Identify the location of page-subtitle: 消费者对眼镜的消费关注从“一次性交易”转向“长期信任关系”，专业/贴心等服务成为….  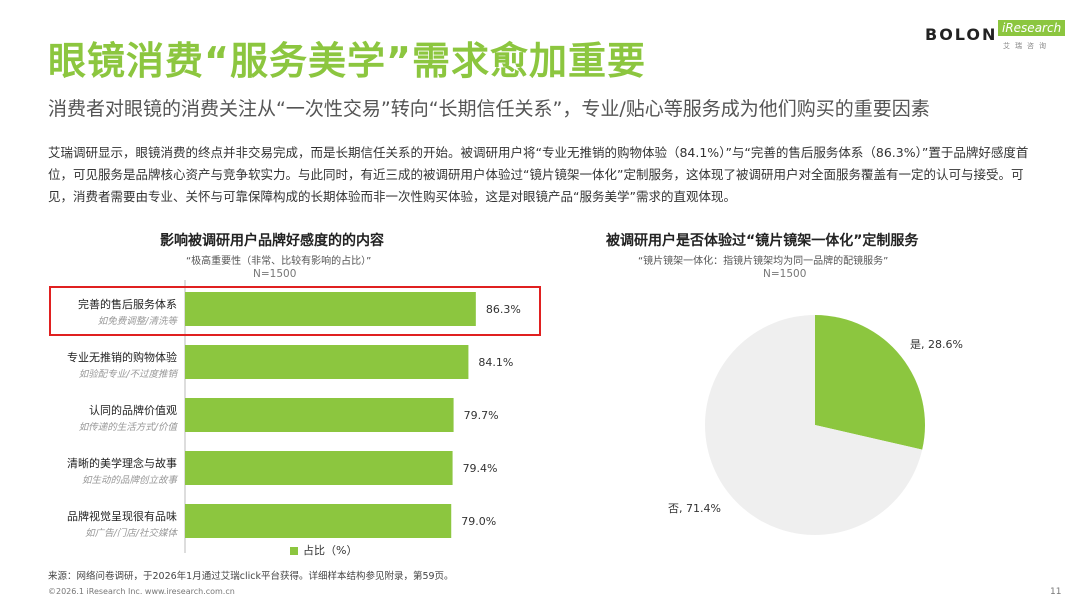
(489, 109).